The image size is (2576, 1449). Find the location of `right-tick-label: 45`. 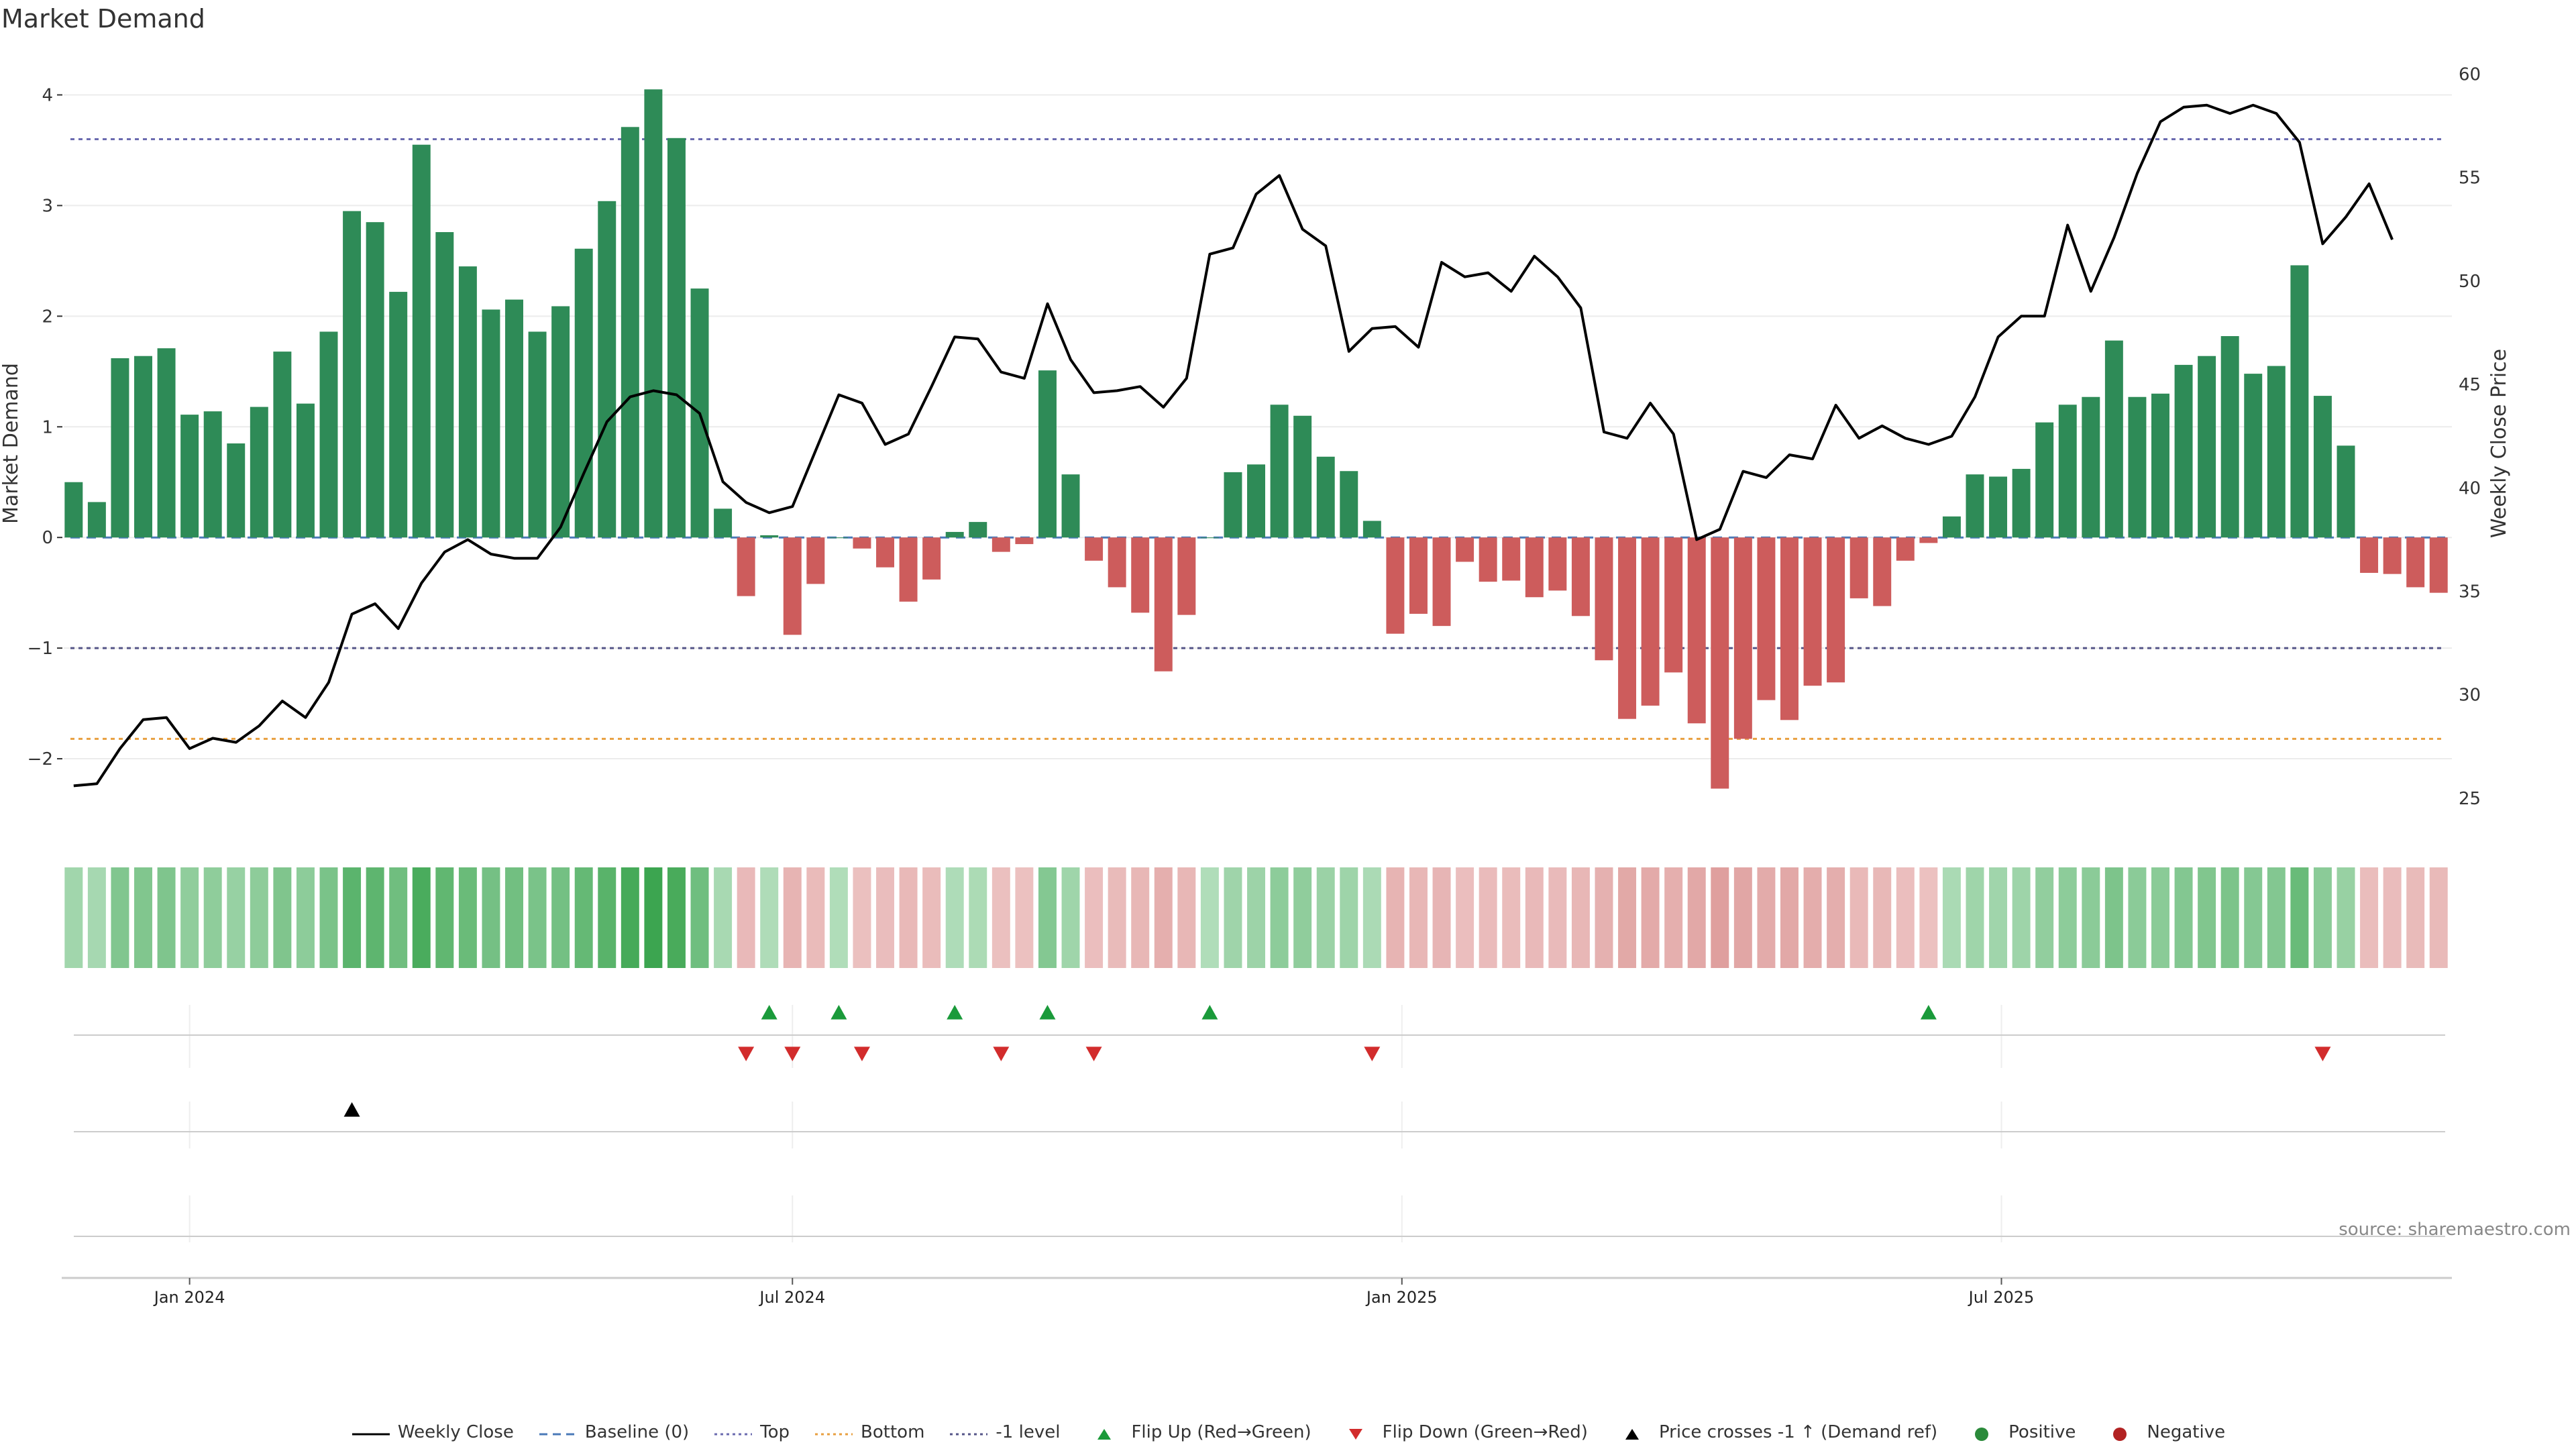

right-tick-label: 45 is located at coordinates (2470, 385).